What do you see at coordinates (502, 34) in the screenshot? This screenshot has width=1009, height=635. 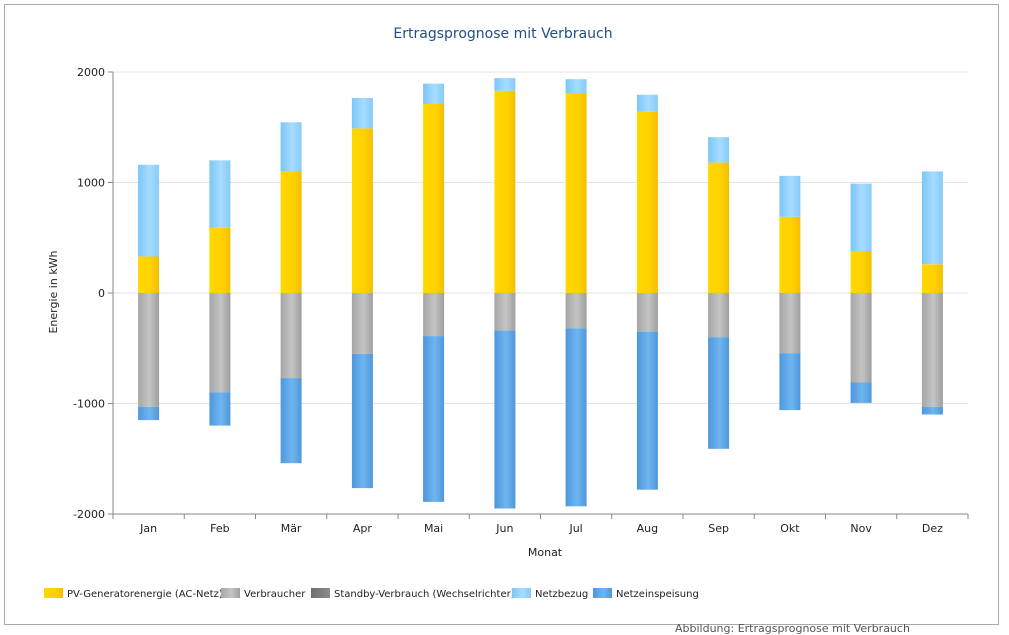 I see `chart-title: Ertragsprognose mit Verbrauch` at bounding box center [502, 34].